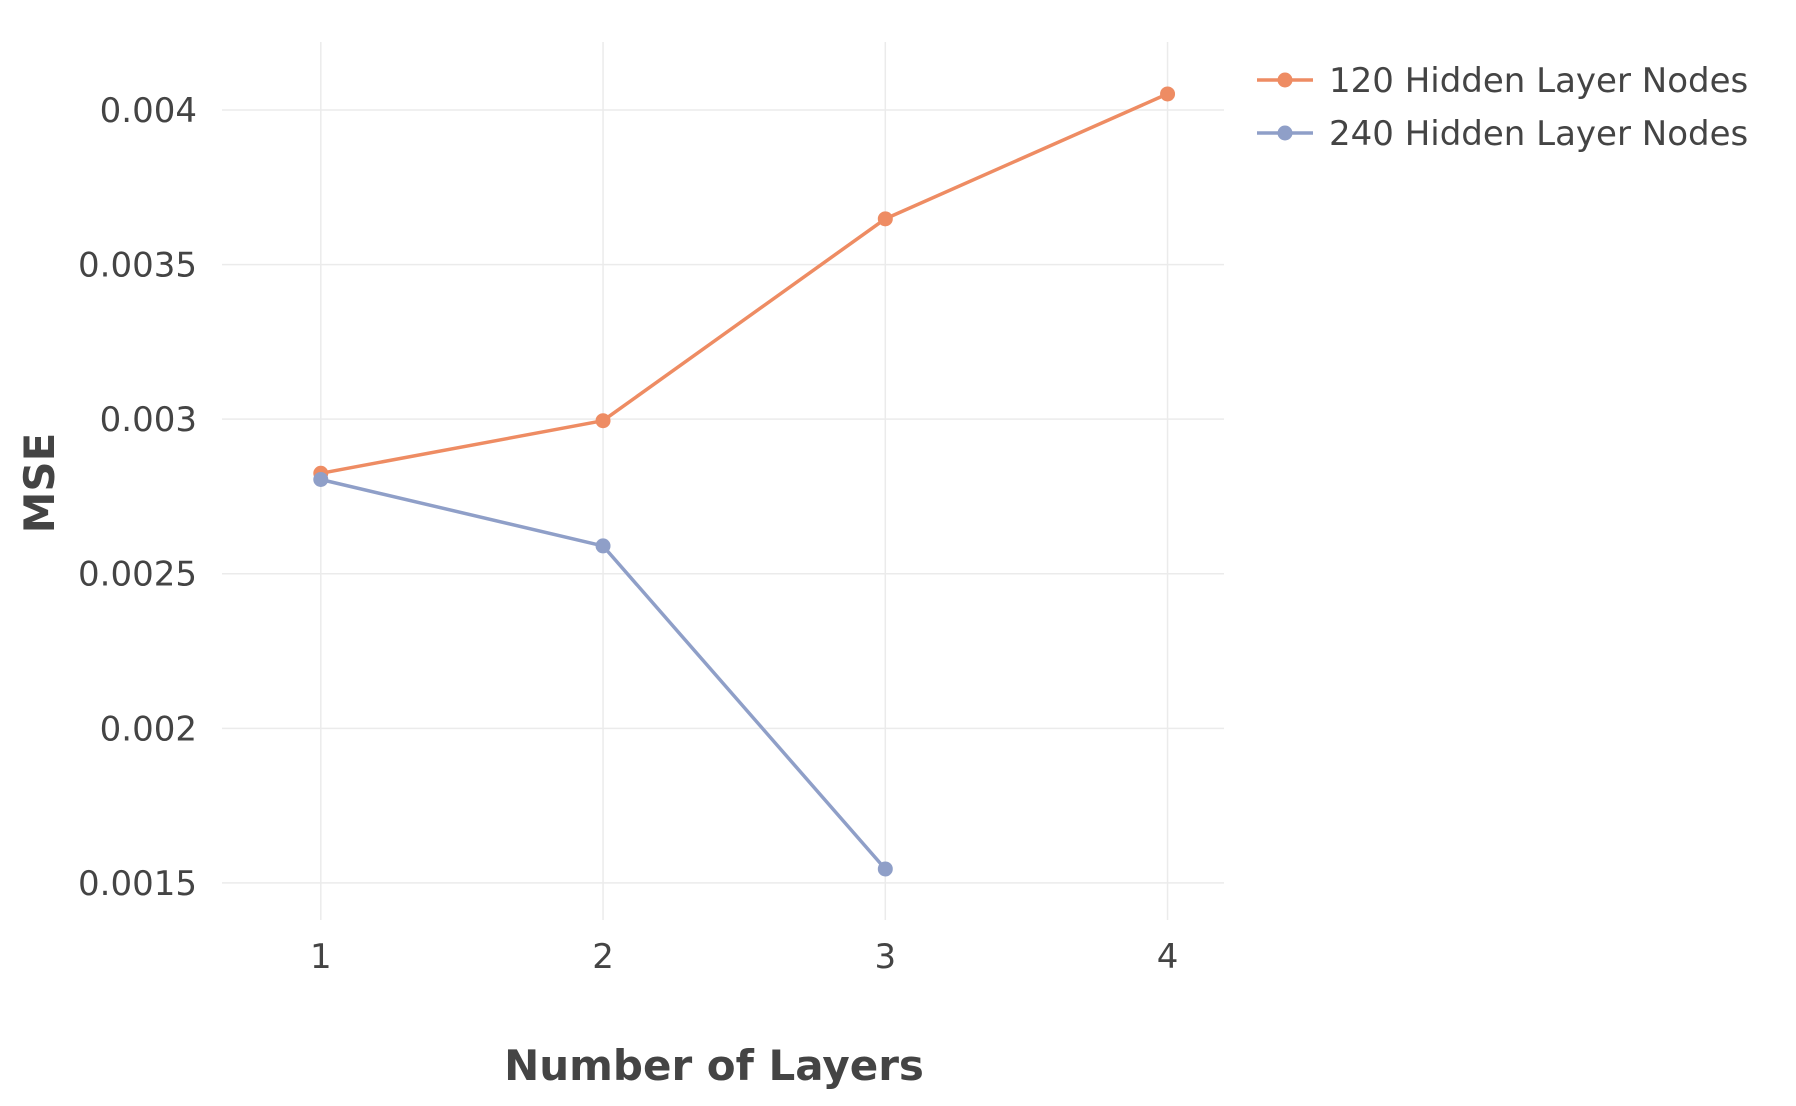  Describe the element at coordinates (603, 957) in the screenshot. I see `x-tick-label: 2` at that location.